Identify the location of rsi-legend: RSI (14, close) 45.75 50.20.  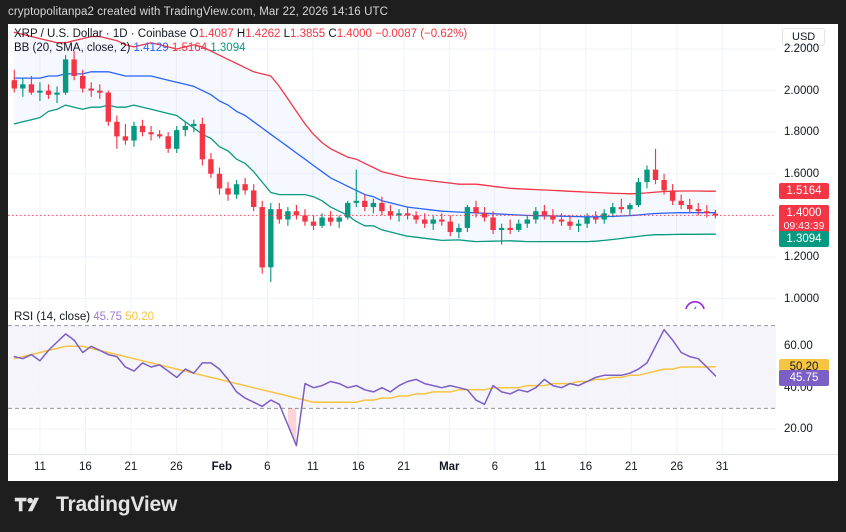
(84, 317).